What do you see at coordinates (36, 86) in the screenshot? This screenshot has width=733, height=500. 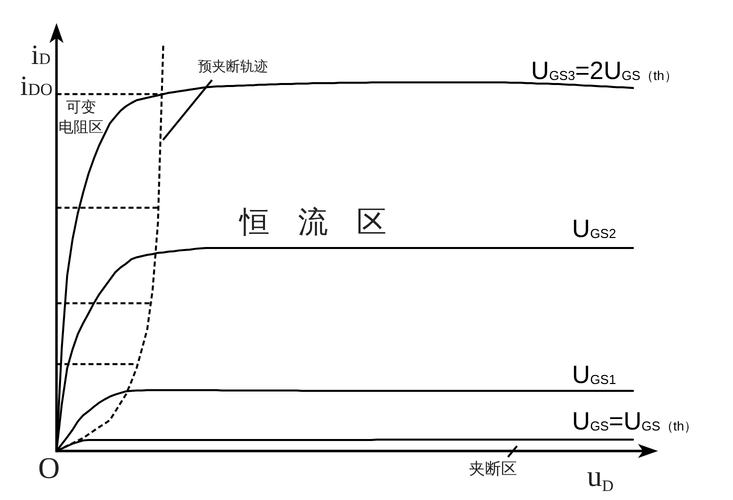 I see `annotation: iDO` at bounding box center [36, 86].